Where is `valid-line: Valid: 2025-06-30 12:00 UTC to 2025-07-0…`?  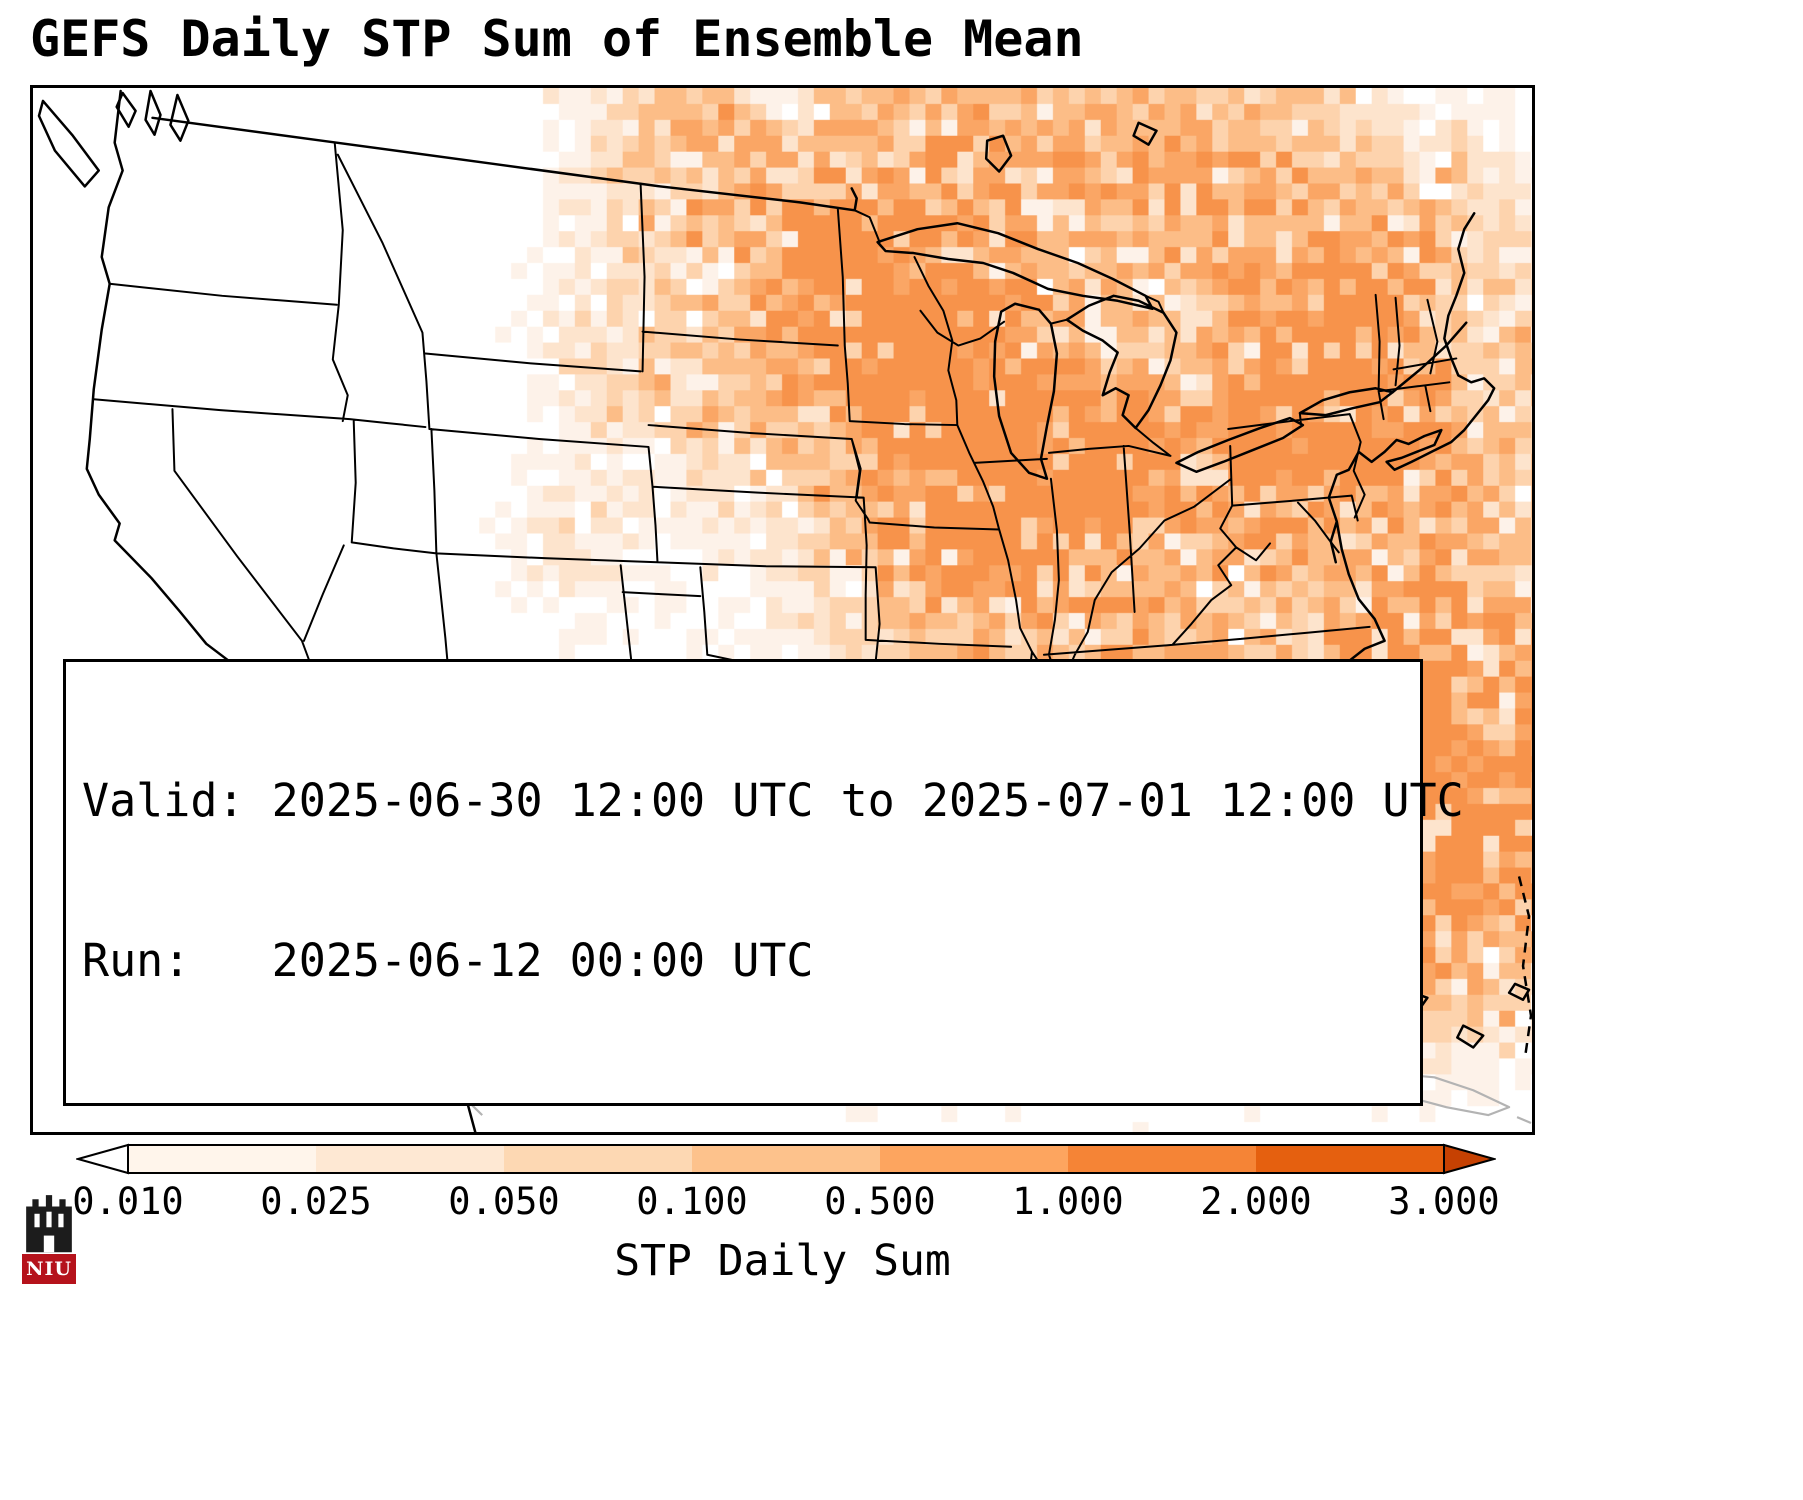
valid-line: Valid: 2025-06-30 12:00 UTC to 2025-07-0… is located at coordinates (773, 801).